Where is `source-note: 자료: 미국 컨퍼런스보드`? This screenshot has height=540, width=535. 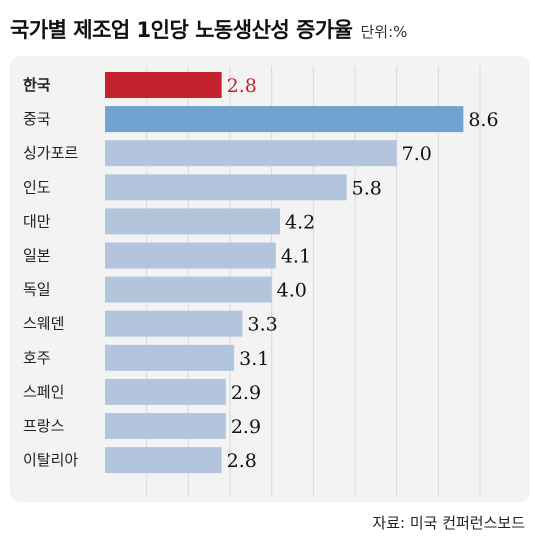
source-note: 자료: 미국 컨퍼런스보드 is located at coordinates (448, 523).